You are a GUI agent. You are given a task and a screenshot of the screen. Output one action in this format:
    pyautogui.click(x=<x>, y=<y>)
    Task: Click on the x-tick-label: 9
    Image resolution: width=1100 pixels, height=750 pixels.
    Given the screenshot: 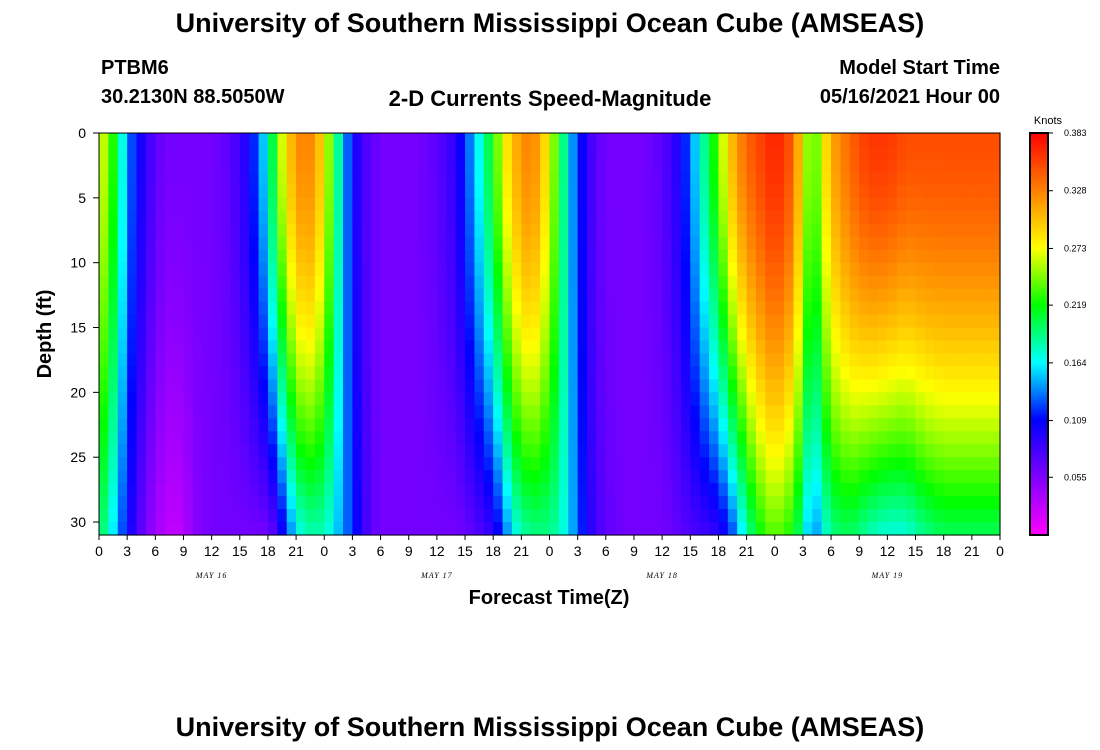 What is the action you would take?
    pyautogui.click(x=409, y=551)
    